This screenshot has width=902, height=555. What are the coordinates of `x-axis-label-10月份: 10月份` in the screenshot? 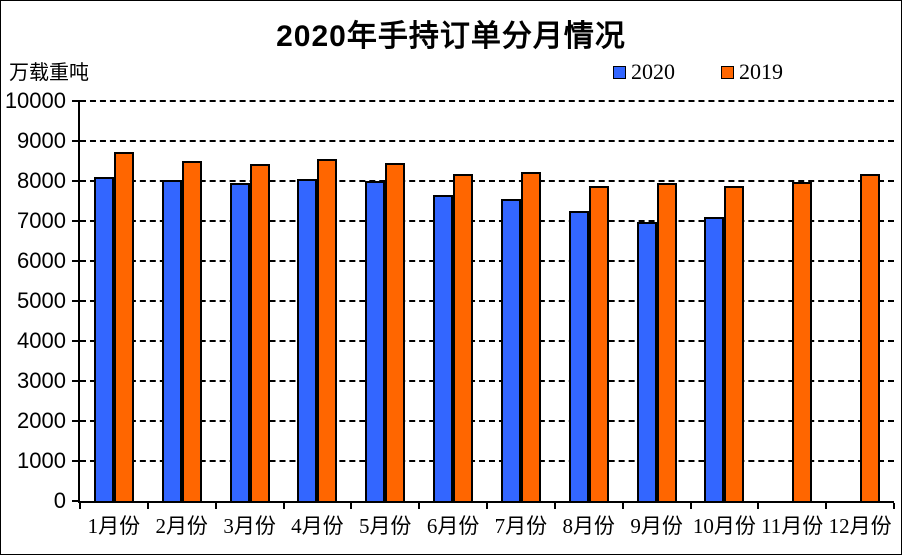 It's located at (724, 526).